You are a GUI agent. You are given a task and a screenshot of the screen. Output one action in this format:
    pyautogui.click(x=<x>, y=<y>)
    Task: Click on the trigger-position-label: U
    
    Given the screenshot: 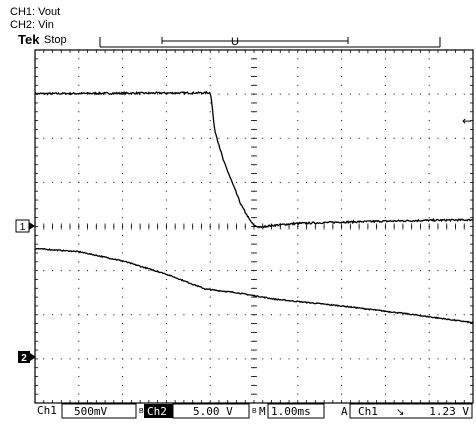 What is the action you would take?
    pyautogui.click(x=235, y=42)
    